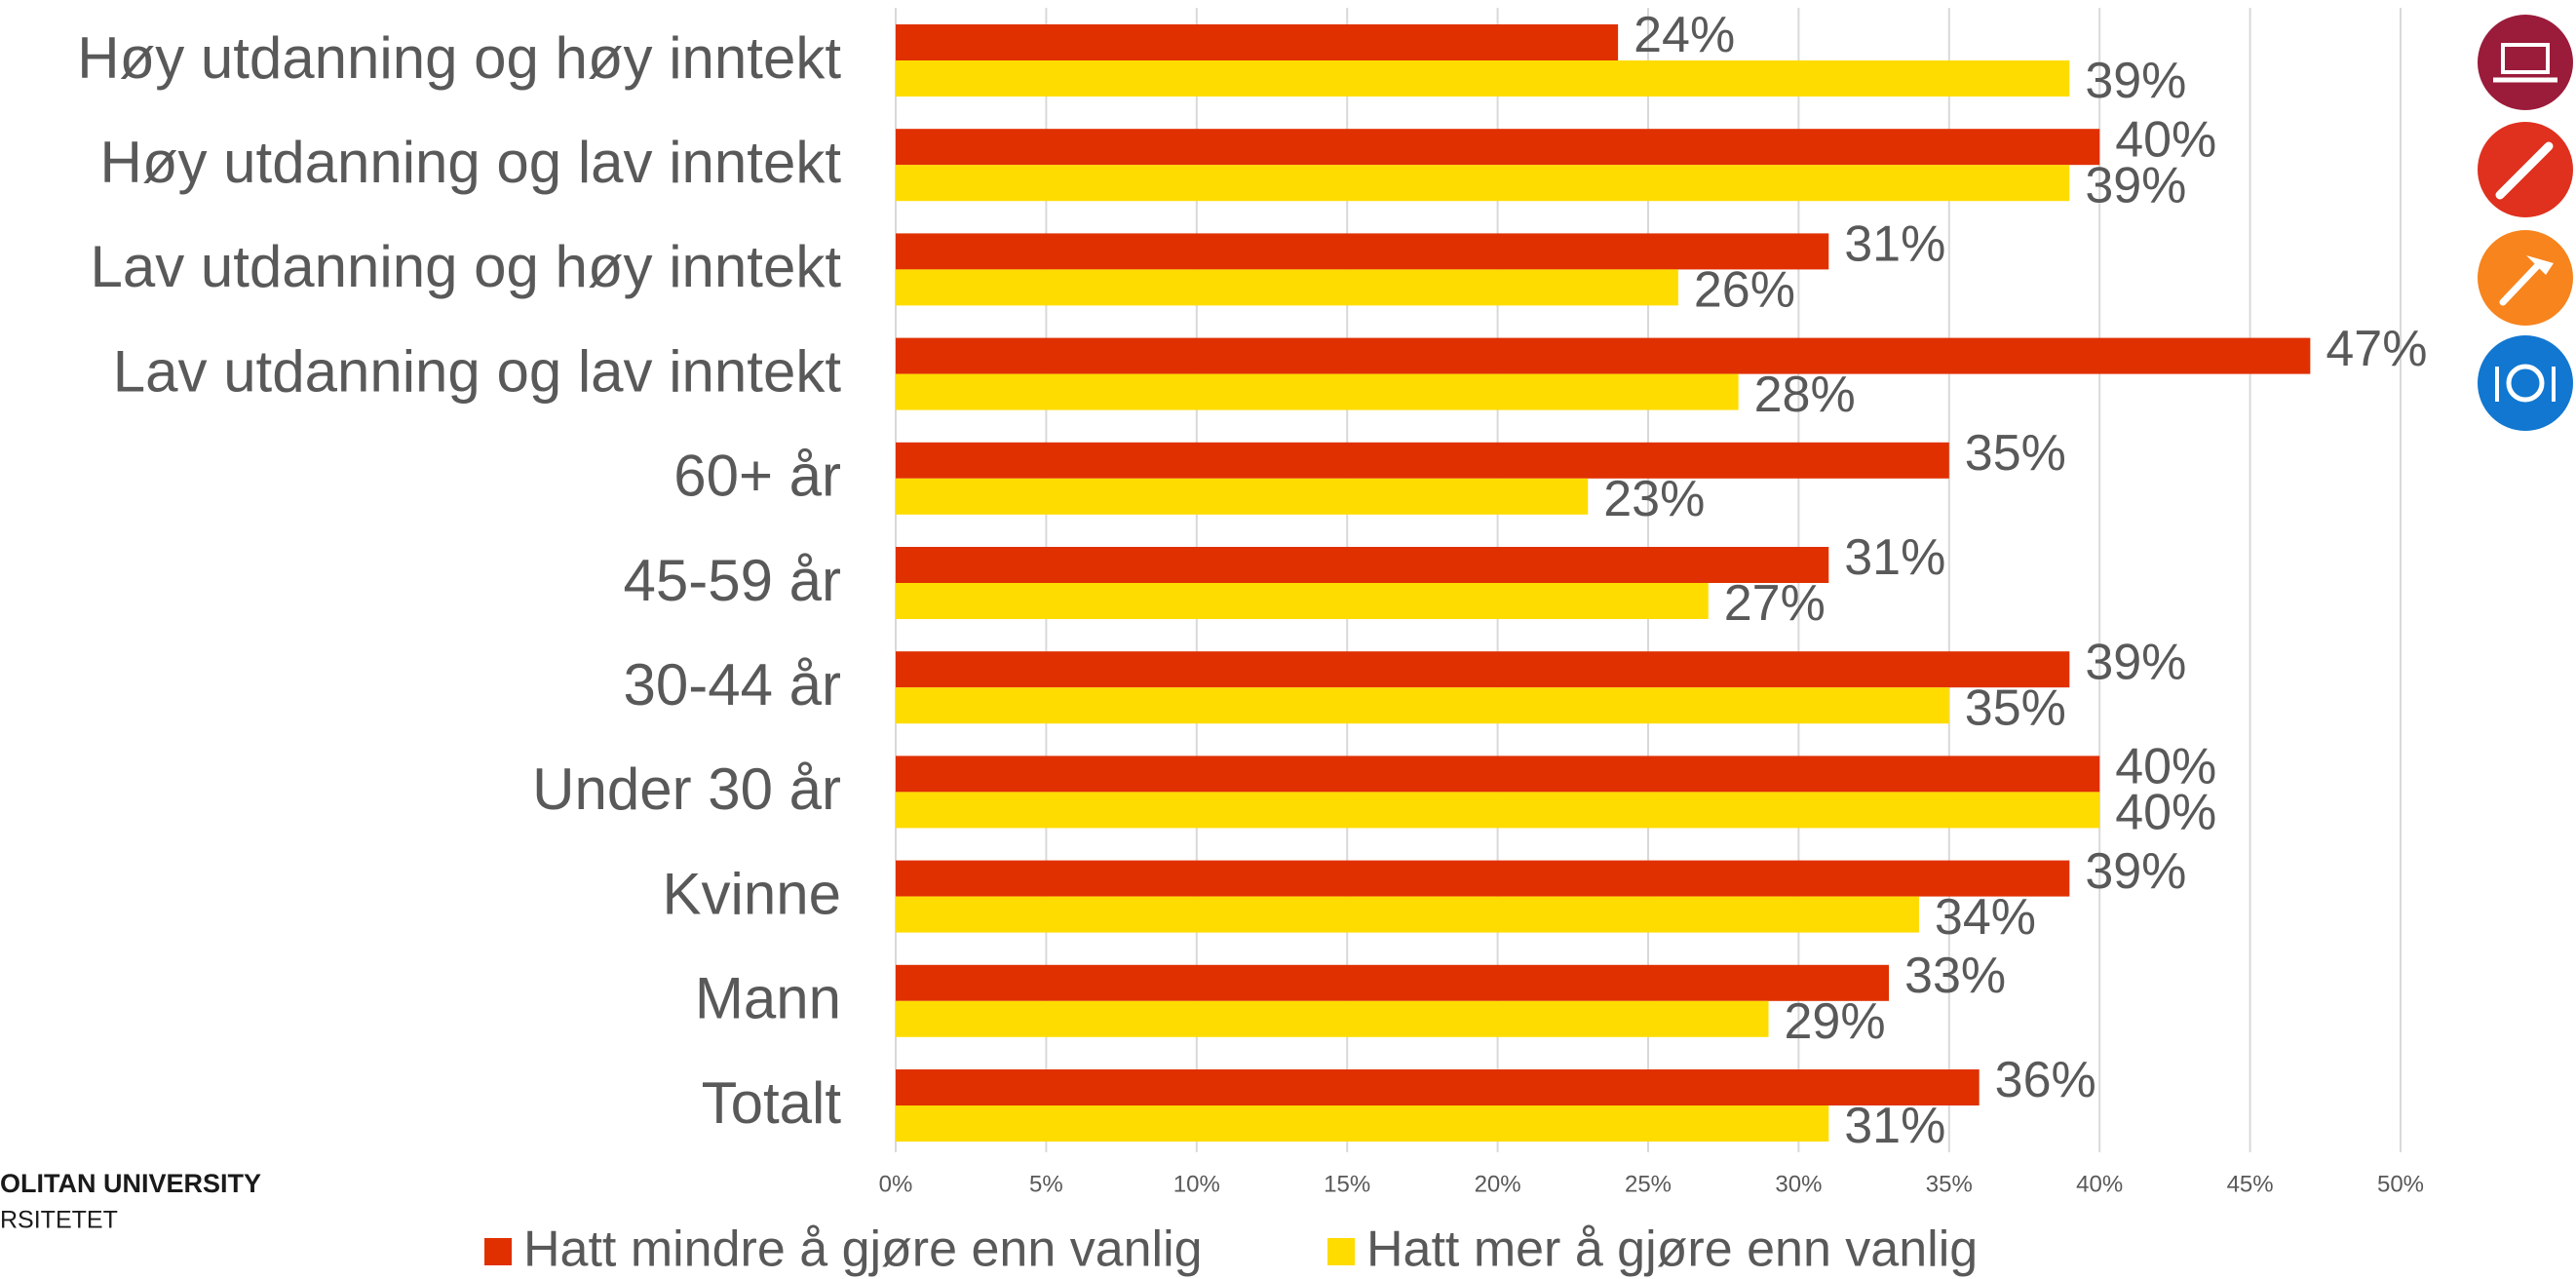 Image resolution: width=2576 pixels, height=1279 pixels. What do you see at coordinates (2400, 1184) in the screenshot?
I see `x-tick-label: 50%` at bounding box center [2400, 1184].